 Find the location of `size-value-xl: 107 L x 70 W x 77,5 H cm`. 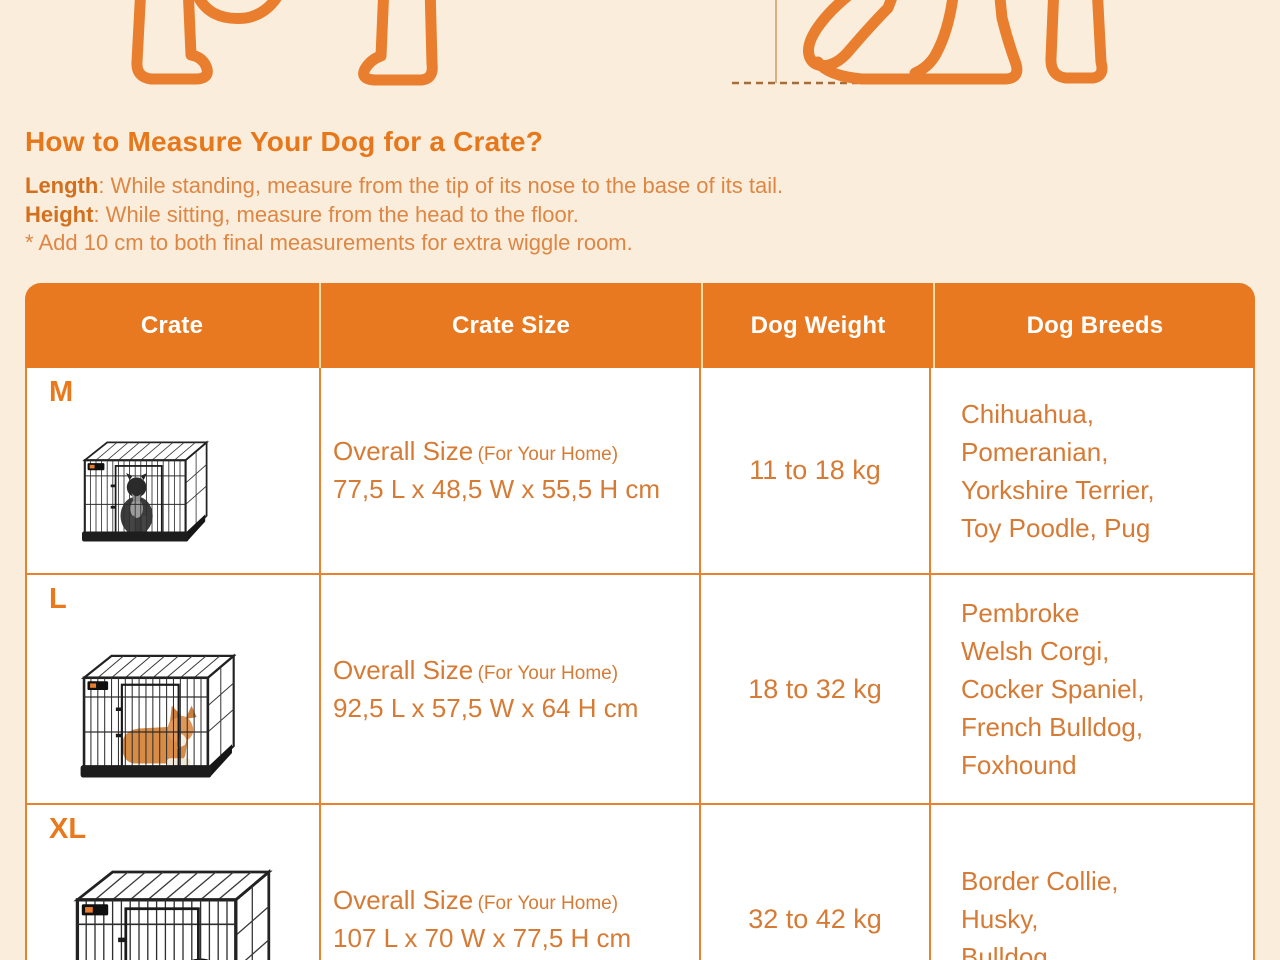

size-value-xl: 107 L x 70 W x 77,5 H cm is located at coordinates (482, 937).